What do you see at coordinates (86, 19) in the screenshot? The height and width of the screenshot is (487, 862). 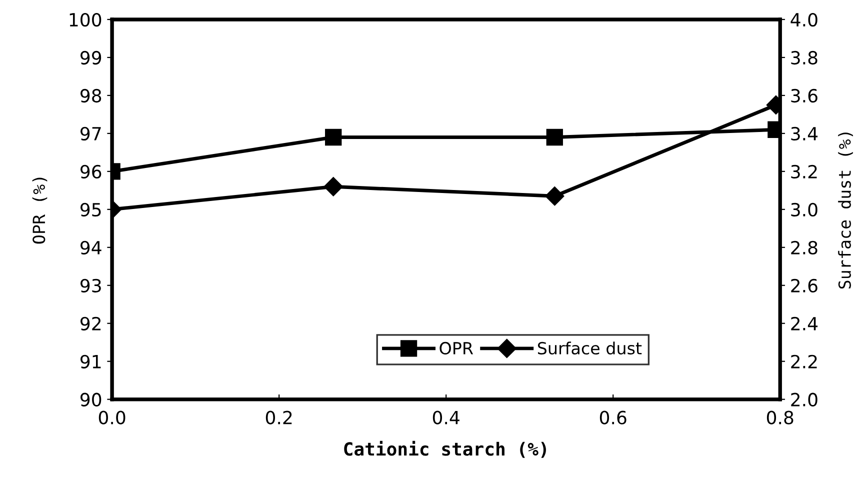 I see `y-tick-label: 100` at bounding box center [86, 19].